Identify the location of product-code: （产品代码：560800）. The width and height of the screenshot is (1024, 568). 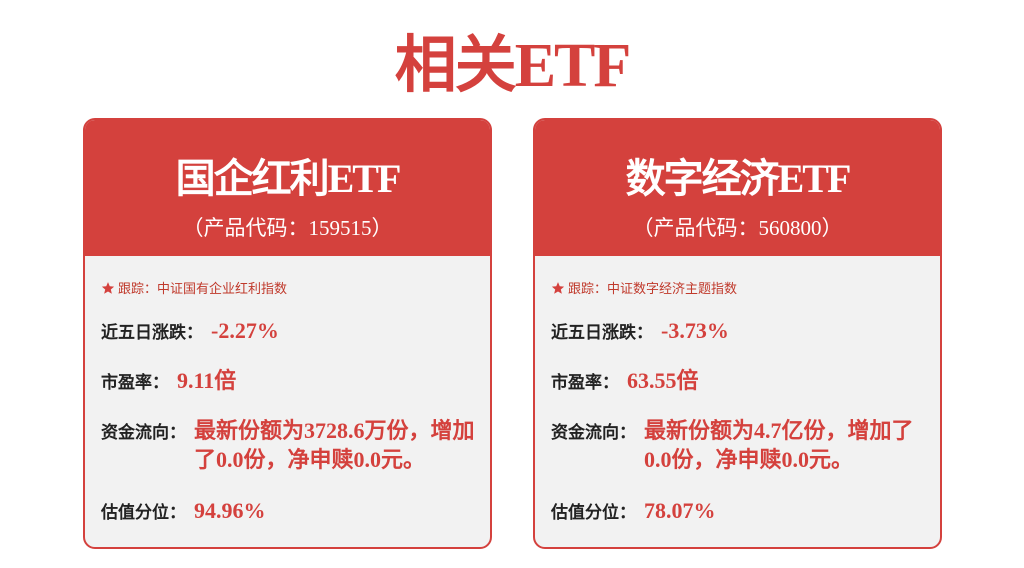
(737, 228).